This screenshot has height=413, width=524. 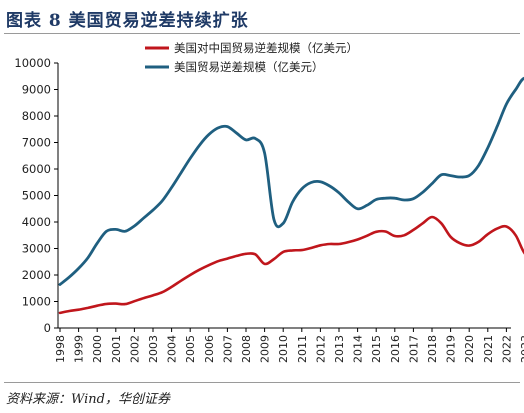 I want to click on x-tick-label: 2014, so click(x=358, y=349).